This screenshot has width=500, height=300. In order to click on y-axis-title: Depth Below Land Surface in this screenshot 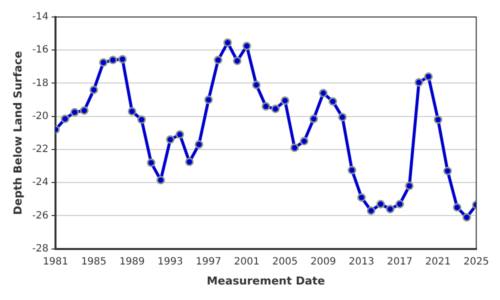, I will do `click(17, 132)`.